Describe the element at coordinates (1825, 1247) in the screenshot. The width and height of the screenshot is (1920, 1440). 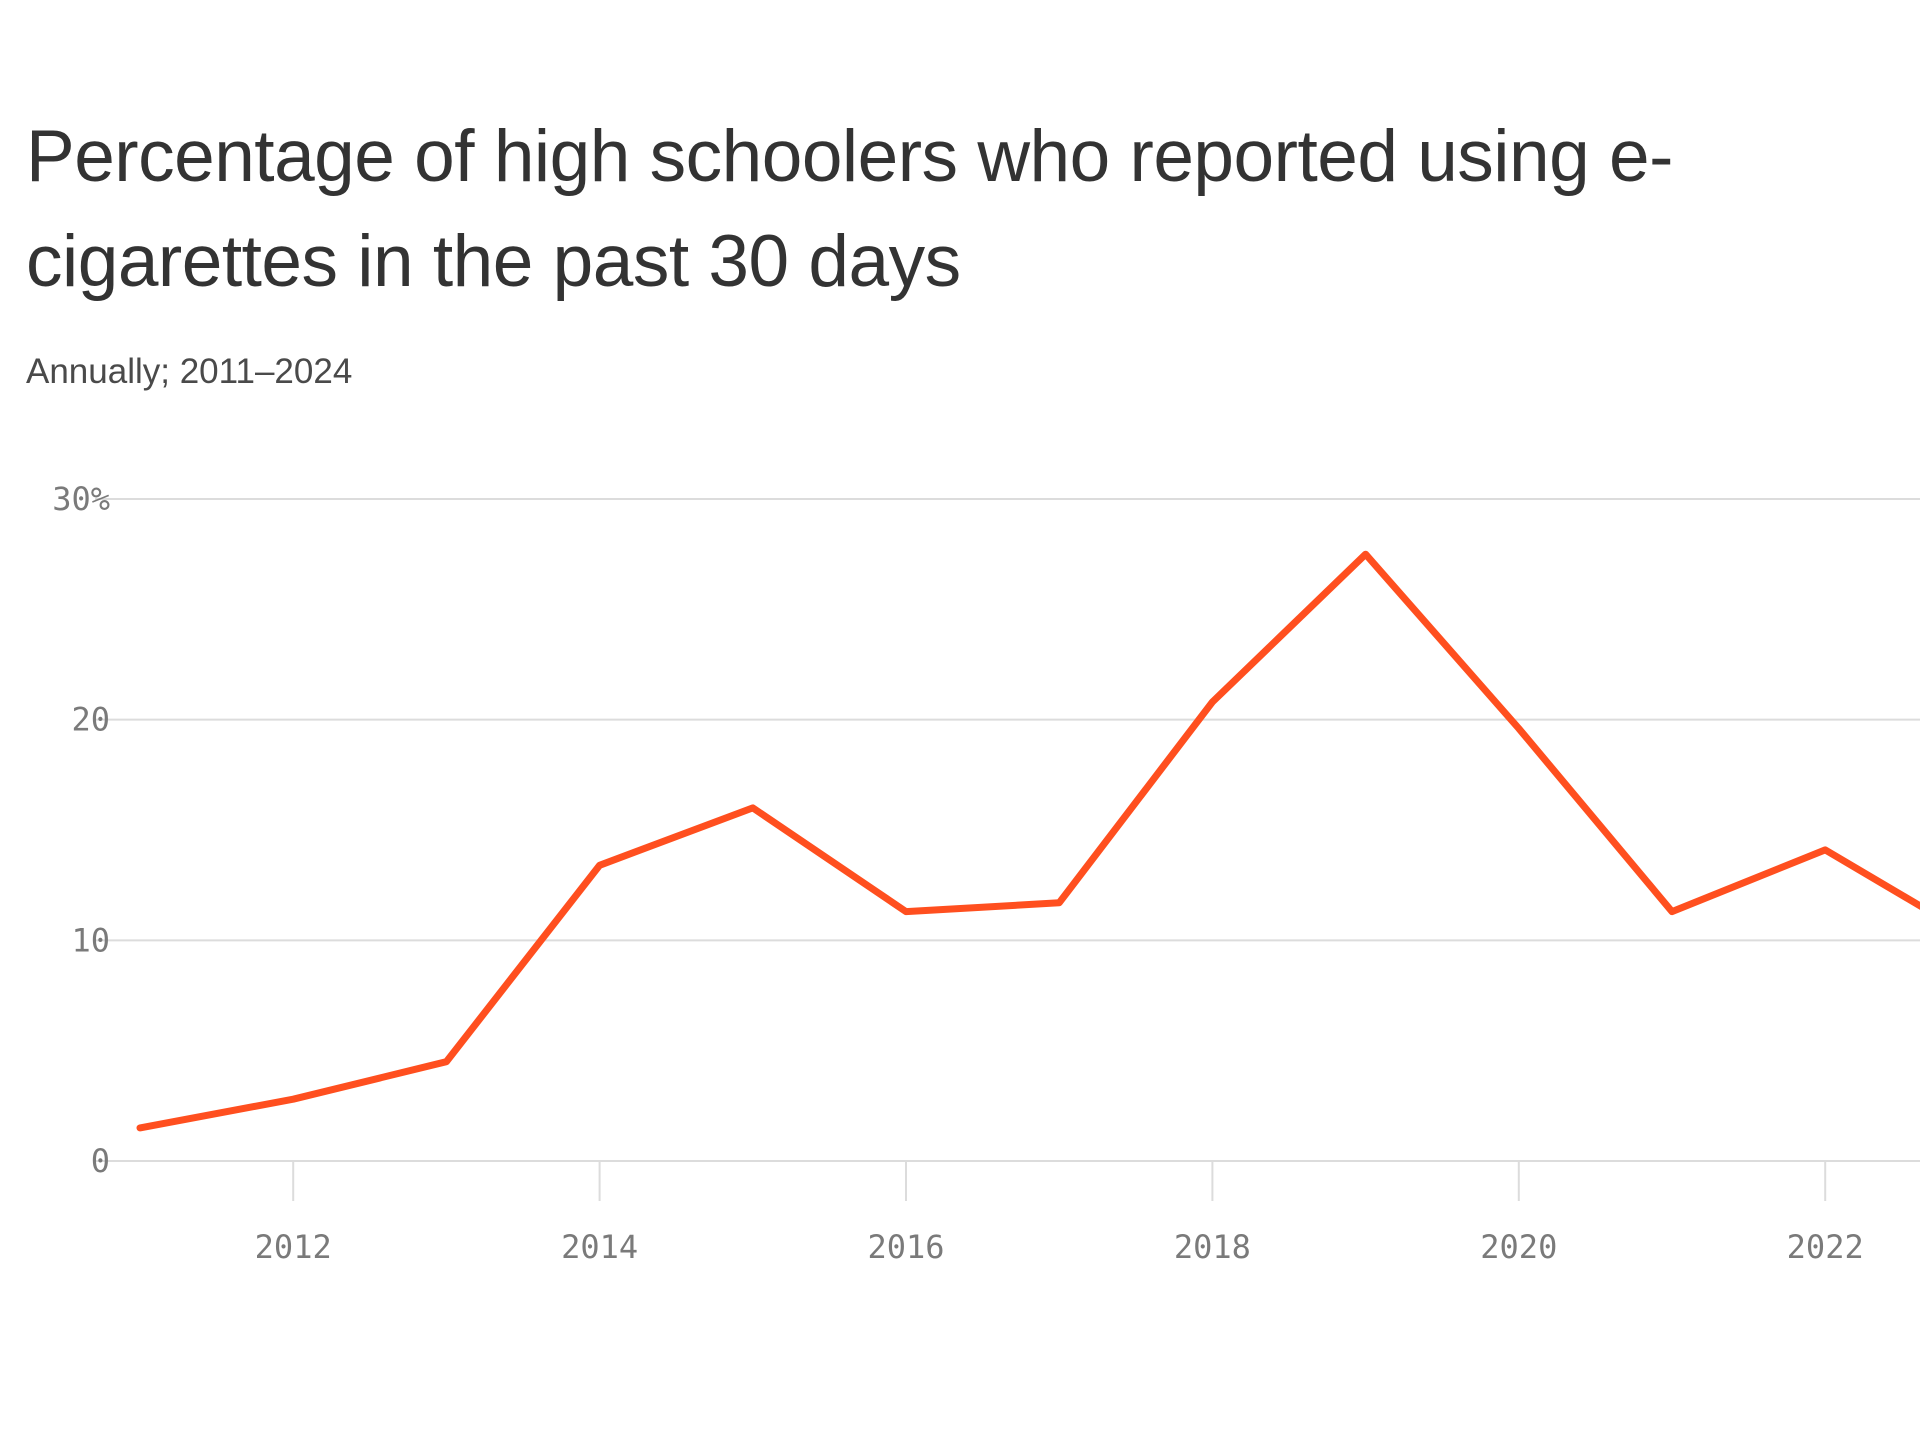
I see `x-tick-label: 2022` at that location.